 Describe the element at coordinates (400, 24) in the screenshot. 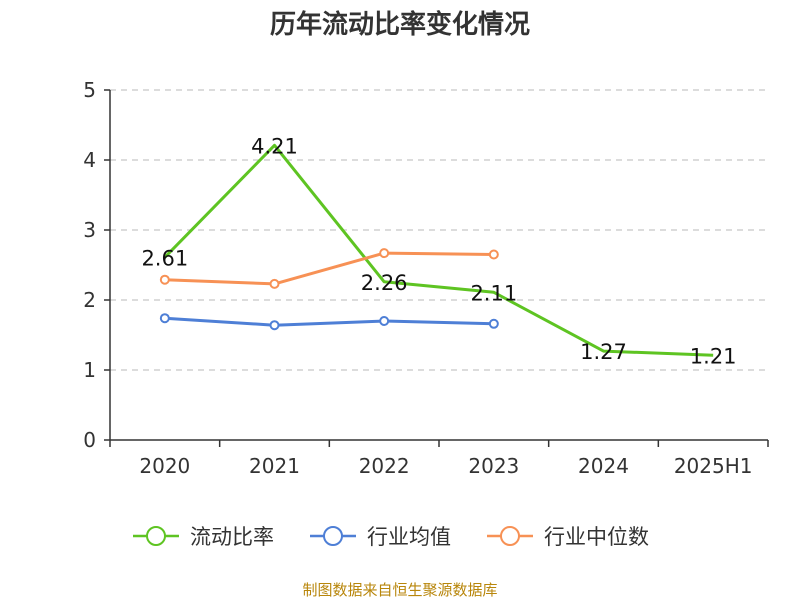

I see `chart-title: 历年流动比率变化情况` at that location.